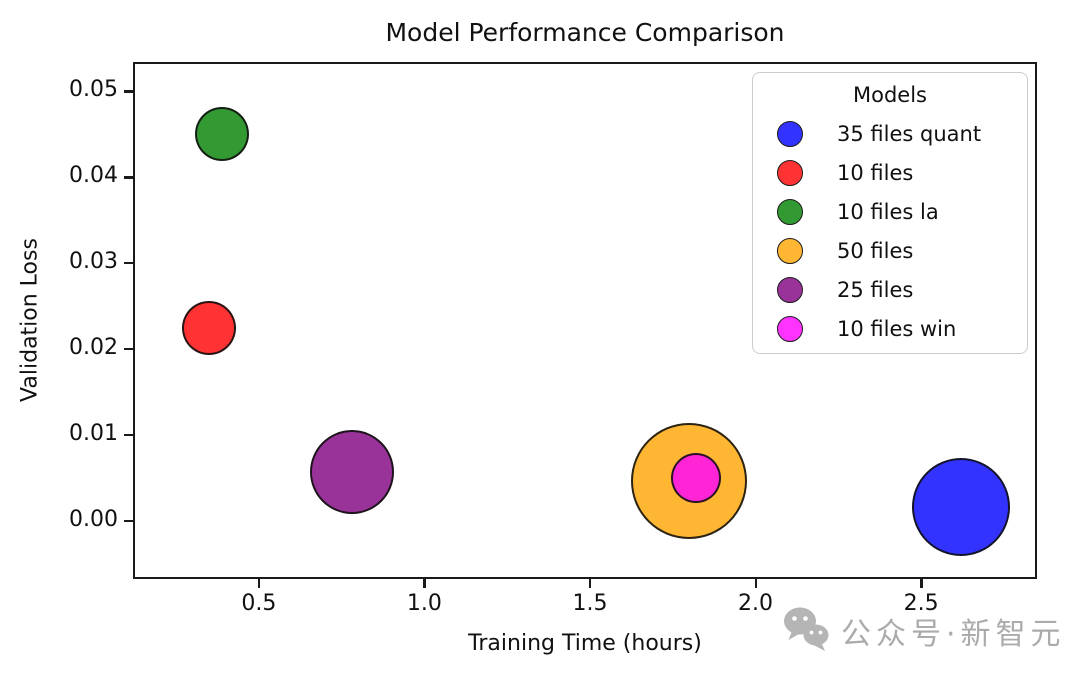 This screenshot has width=1080, height=676. Describe the element at coordinates (960, 506) in the screenshot. I see `bubble-35-files-quant` at that location.